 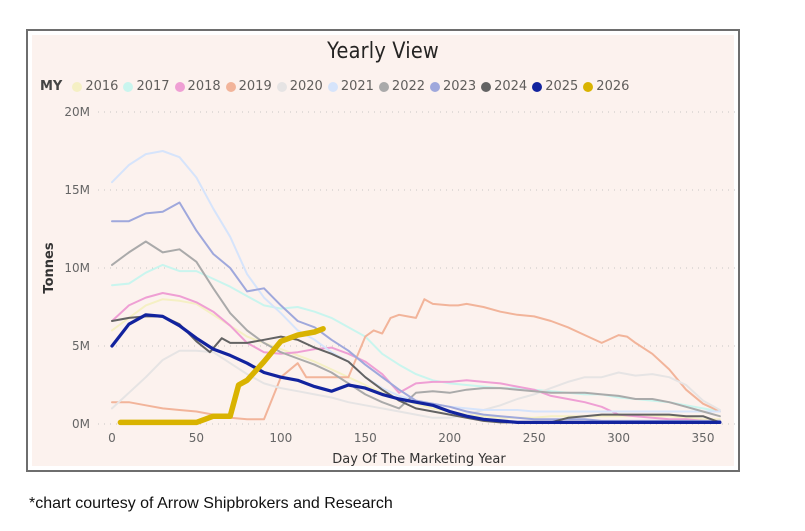 I want to click on legend-item-2017: 2017, so click(x=146, y=86).